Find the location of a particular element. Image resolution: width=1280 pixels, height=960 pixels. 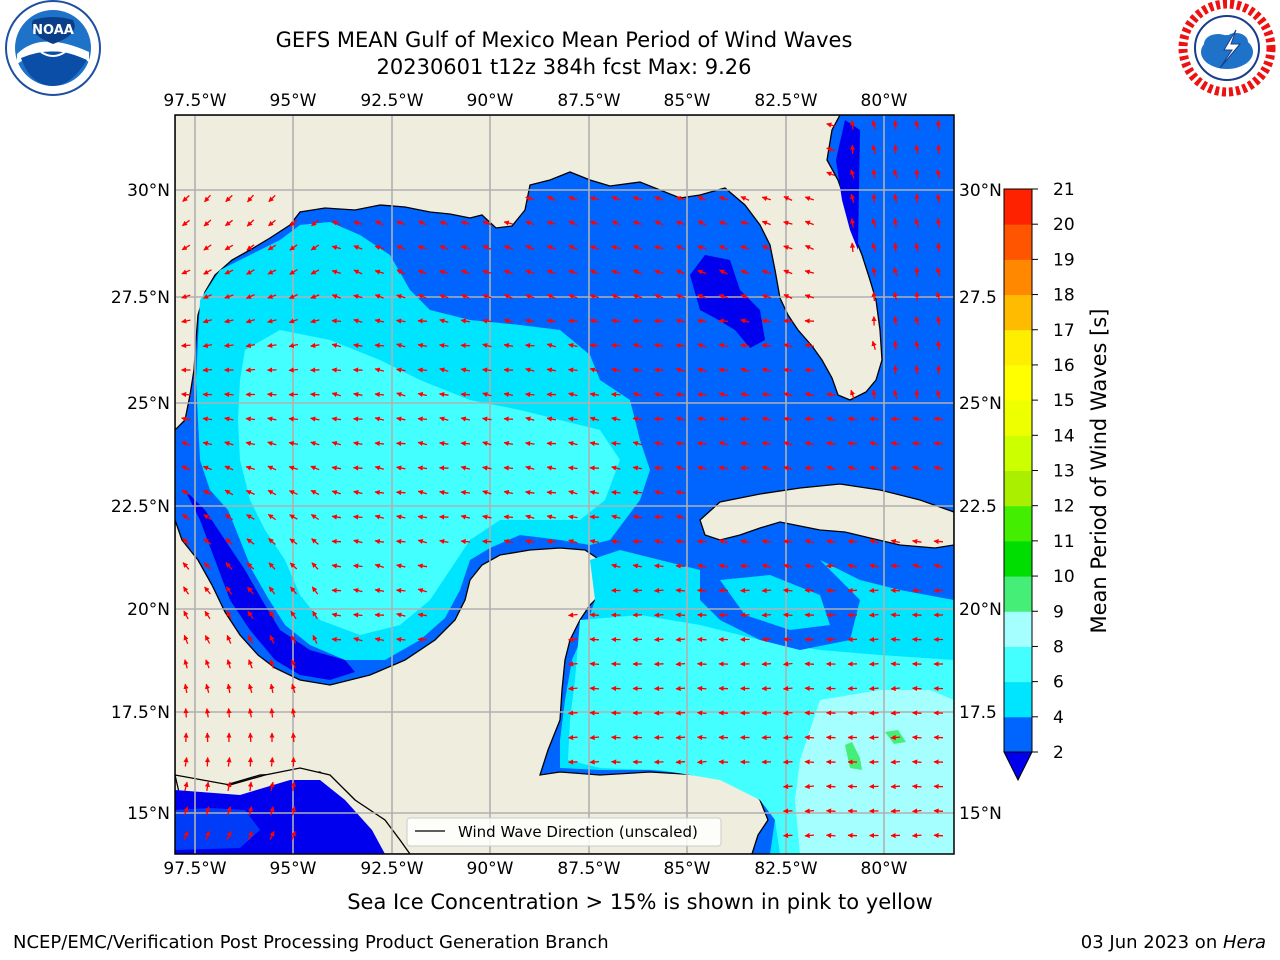

lat-tick-left: 20°N is located at coordinates (148, 610).